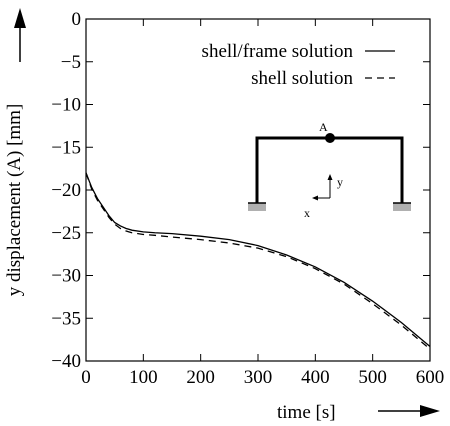 This screenshot has height=426, width=450. What do you see at coordinates (278, 51) in the screenshot?
I see `legend-label-shell-frame: shell/frame solution` at bounding box center [278, 51].